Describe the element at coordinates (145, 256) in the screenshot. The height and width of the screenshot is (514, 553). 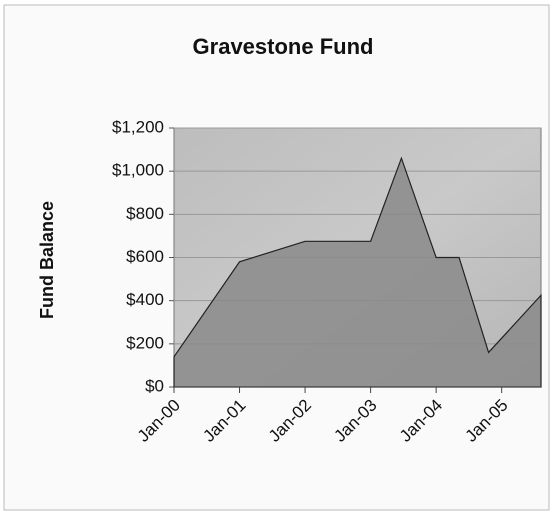
I see `y-tick-label: $600` at that location.